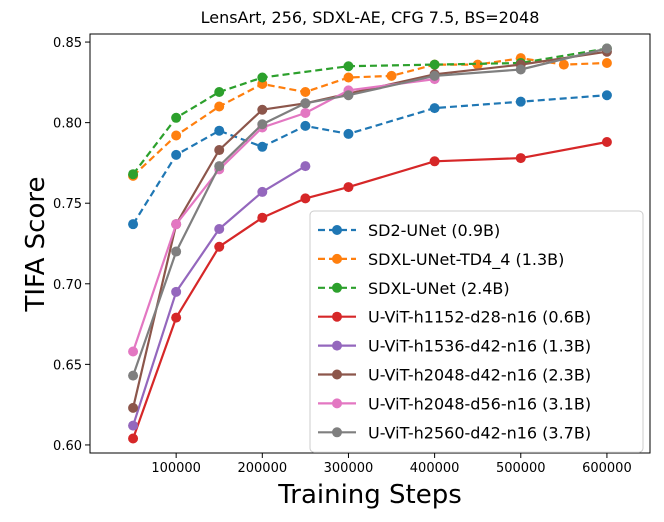 The image size is (664, 522). I want to click on x-tick-label: 400000, so click(435, 468).